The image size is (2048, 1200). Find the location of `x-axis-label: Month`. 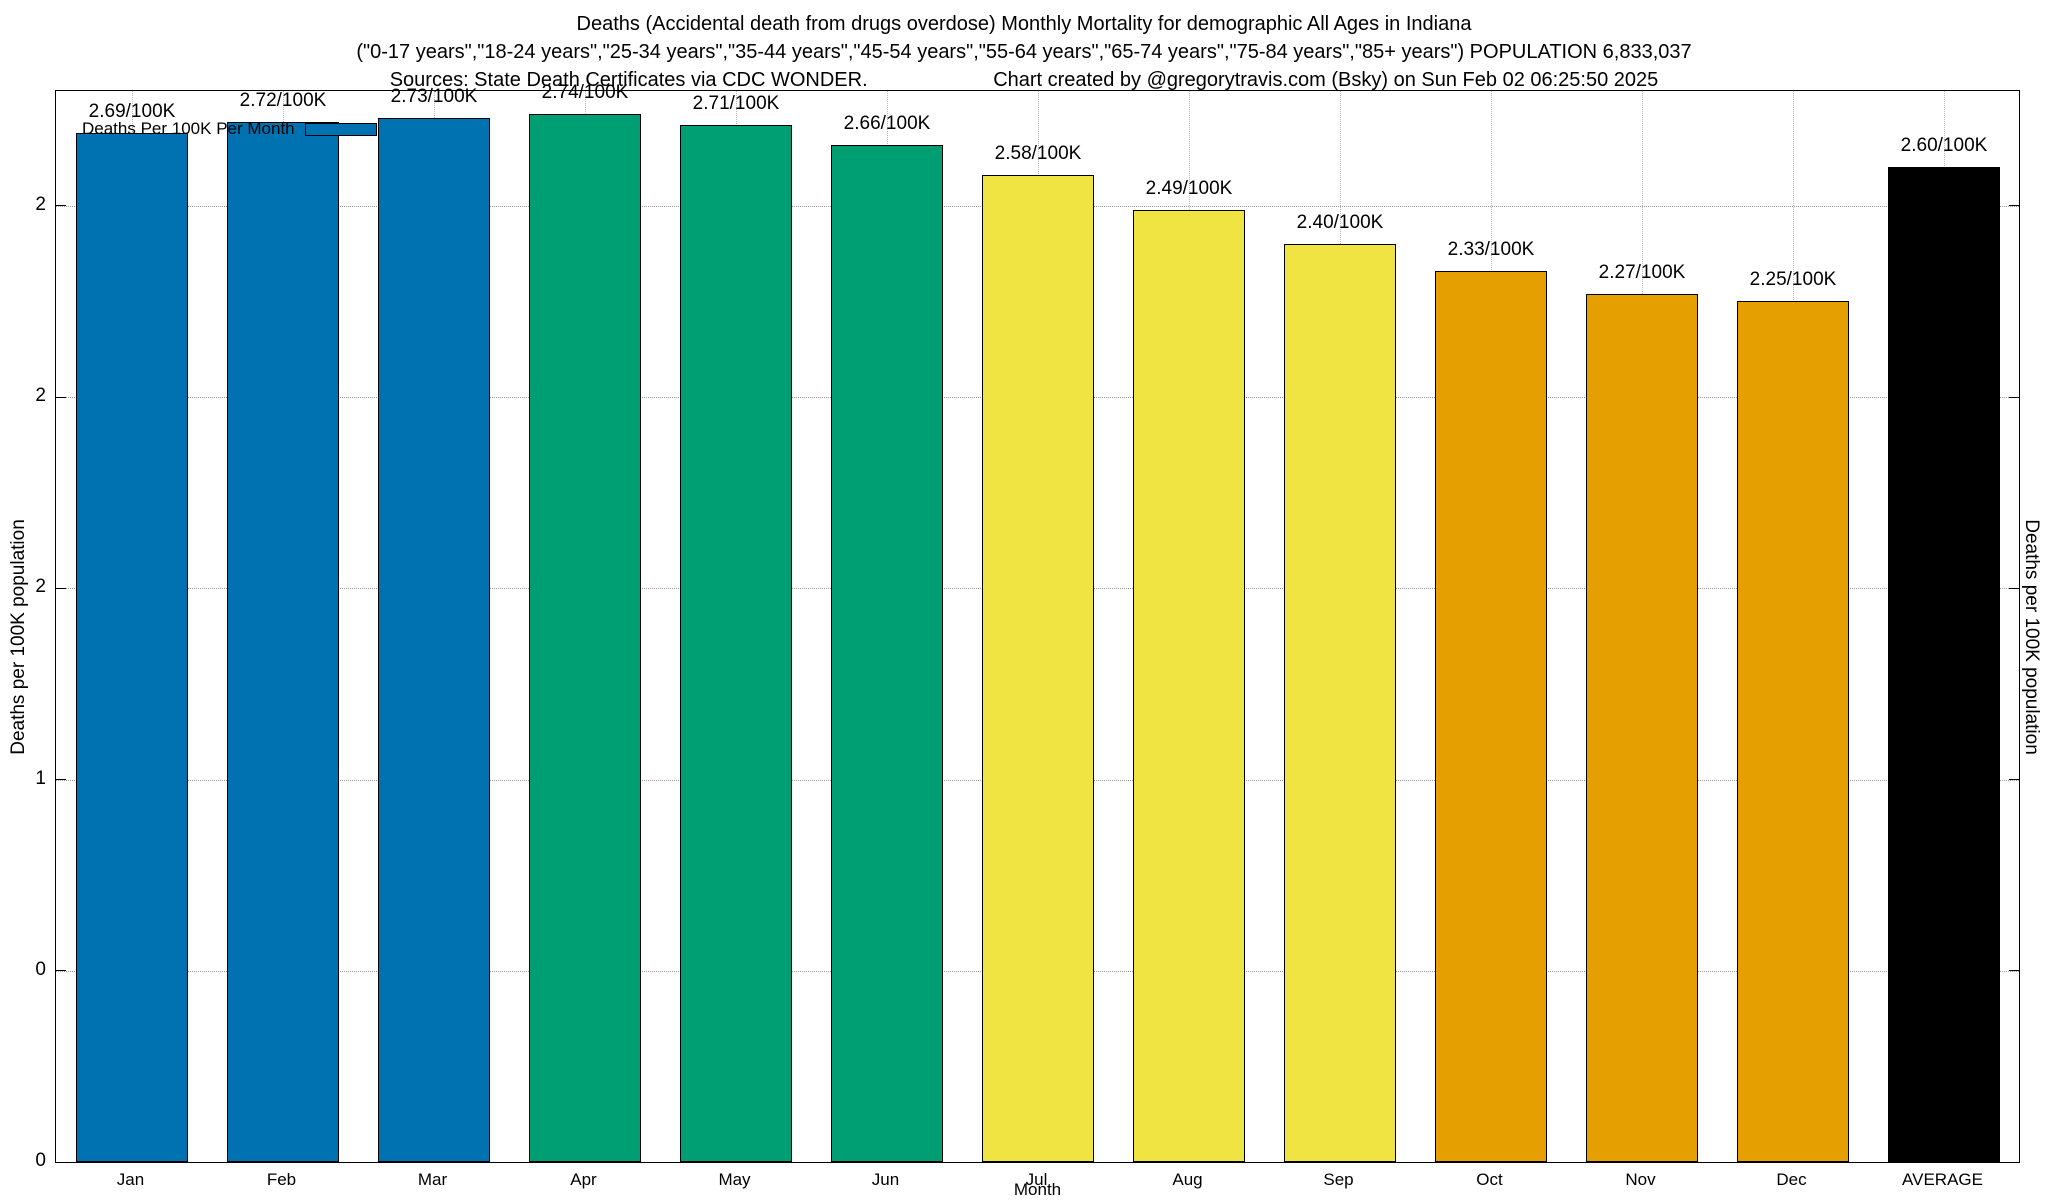

x-axis-label: Month is located at coordinates (1037, 1189).